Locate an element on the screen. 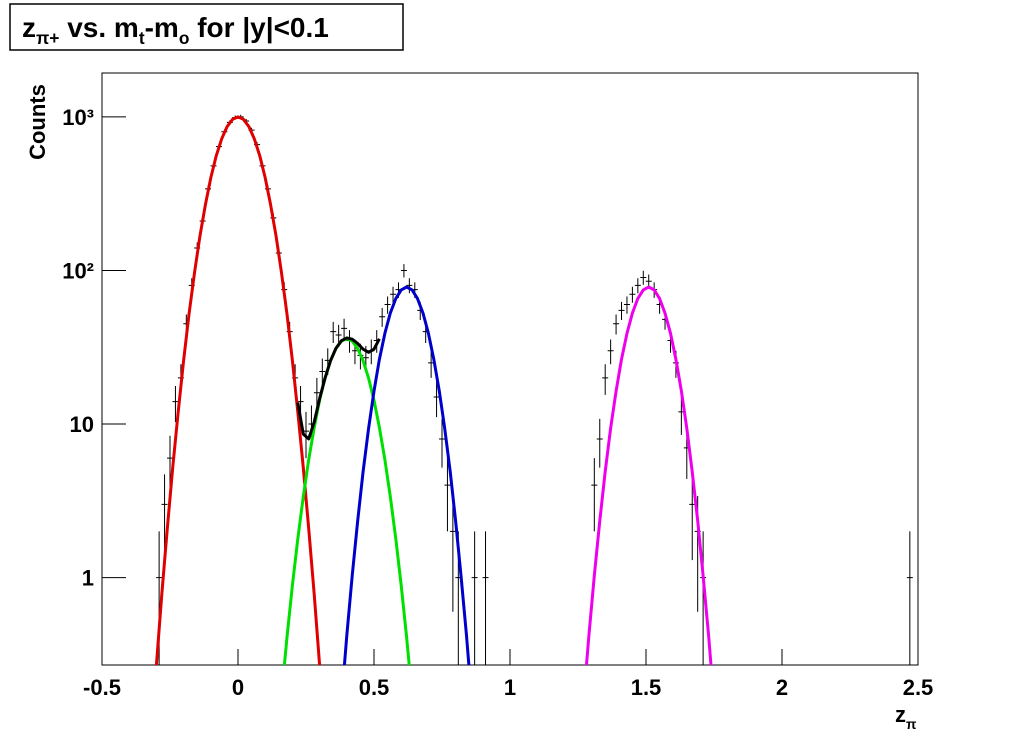 Image resolution: width=1020 pixels, height=740 pixels. x-tick-label: 2 is located at coordinates (782, 687).